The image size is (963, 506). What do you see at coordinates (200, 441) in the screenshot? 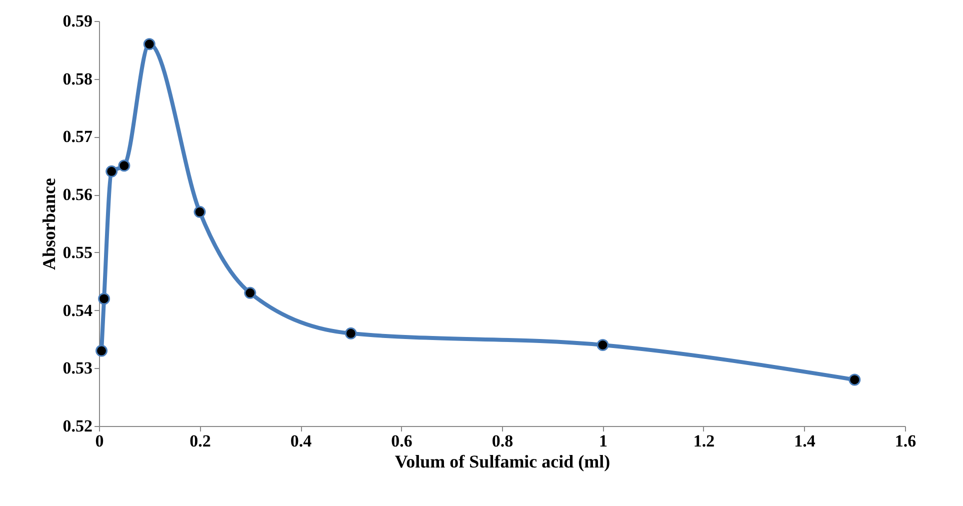
I see `x-tick-label: 0.2` at bounding box center [200, 441].